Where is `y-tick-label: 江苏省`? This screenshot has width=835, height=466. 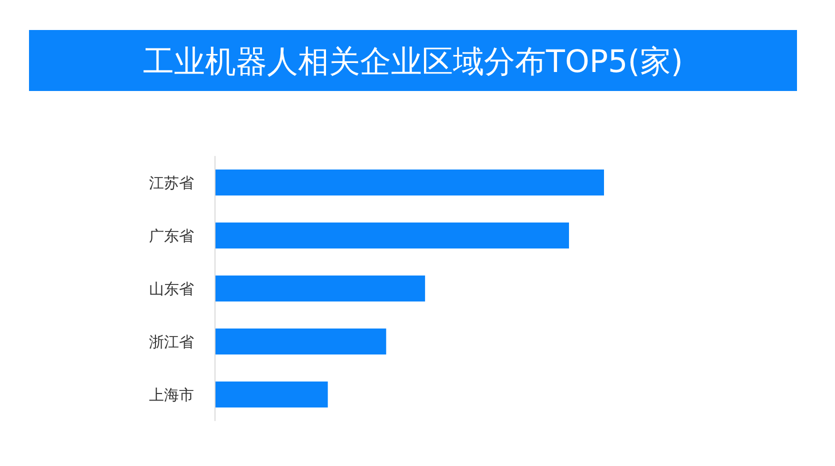
y-tick-label: 江苏省 is located at coordinates (171, 183).